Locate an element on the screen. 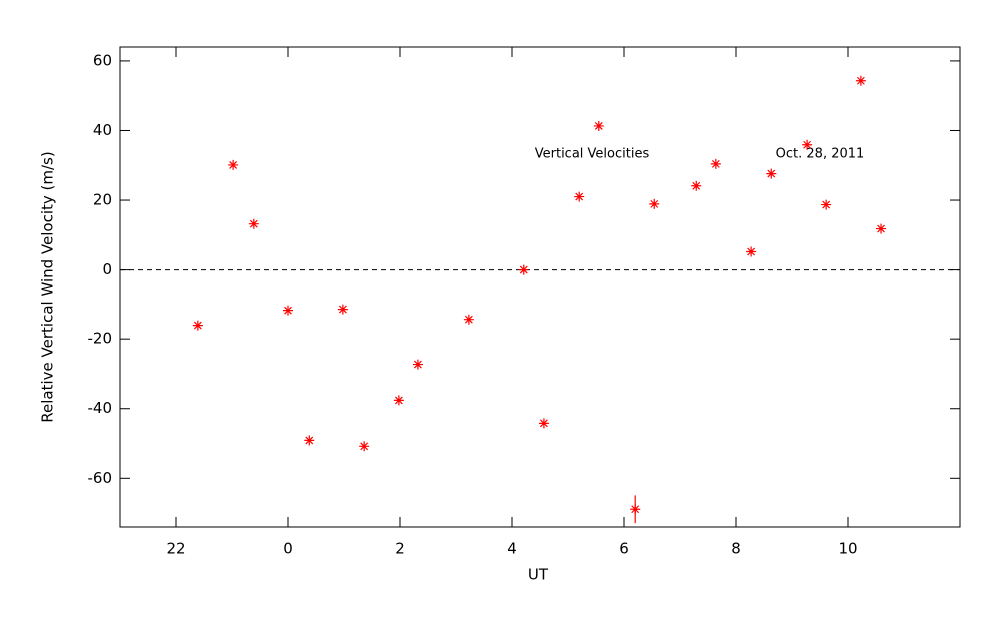 This screenshot has width=1000, height=625. x-tick-label: 2 is located at coordinates (400, 549).